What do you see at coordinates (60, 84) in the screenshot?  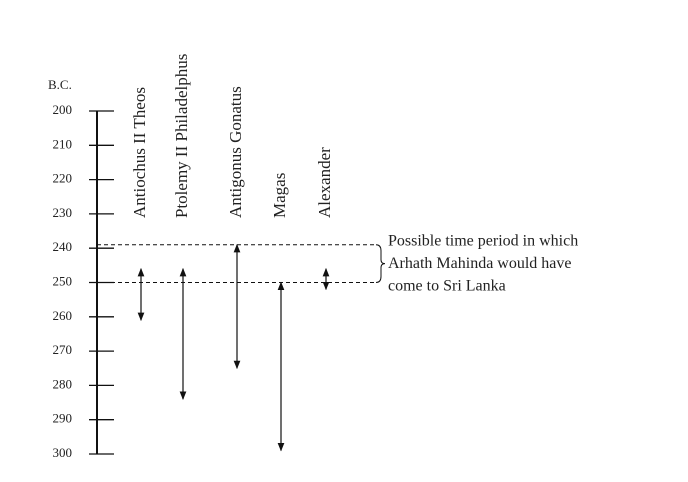 I see `axis-label: B.C.` at bounding box center [60, 84].